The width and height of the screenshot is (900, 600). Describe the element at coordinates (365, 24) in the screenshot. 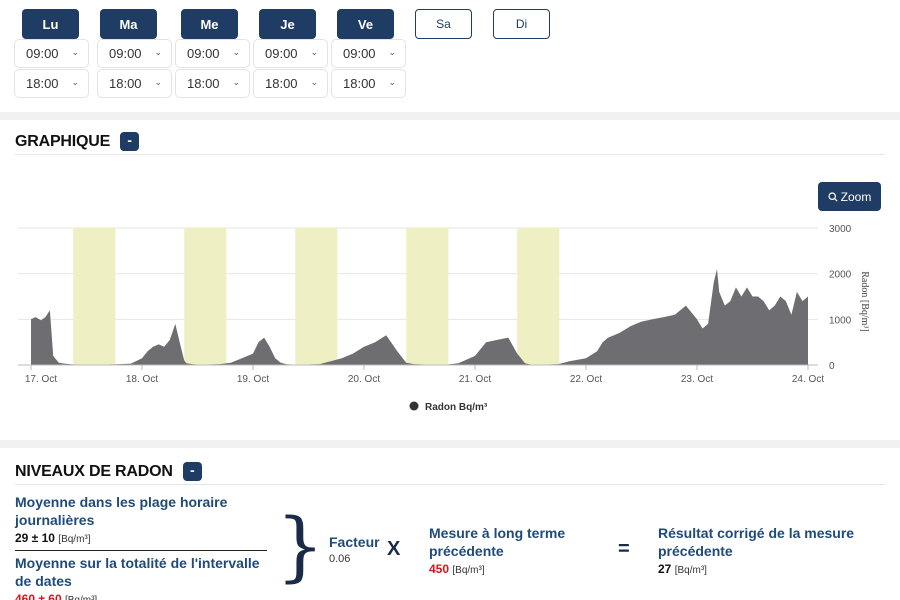

I see `day-button-ve: Ve` at that location.